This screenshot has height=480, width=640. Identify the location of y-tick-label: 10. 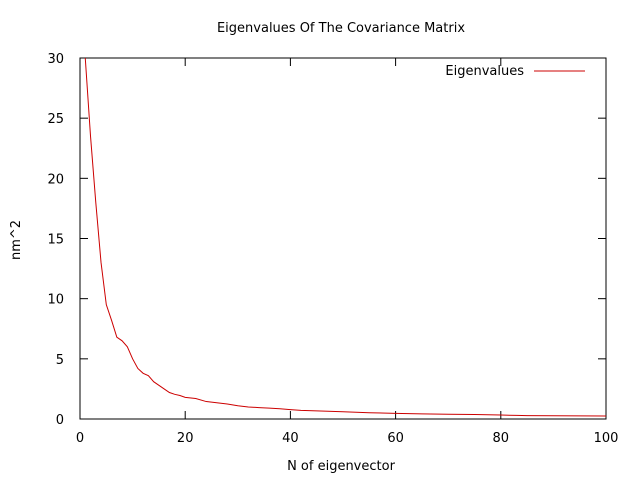
(55, 300).